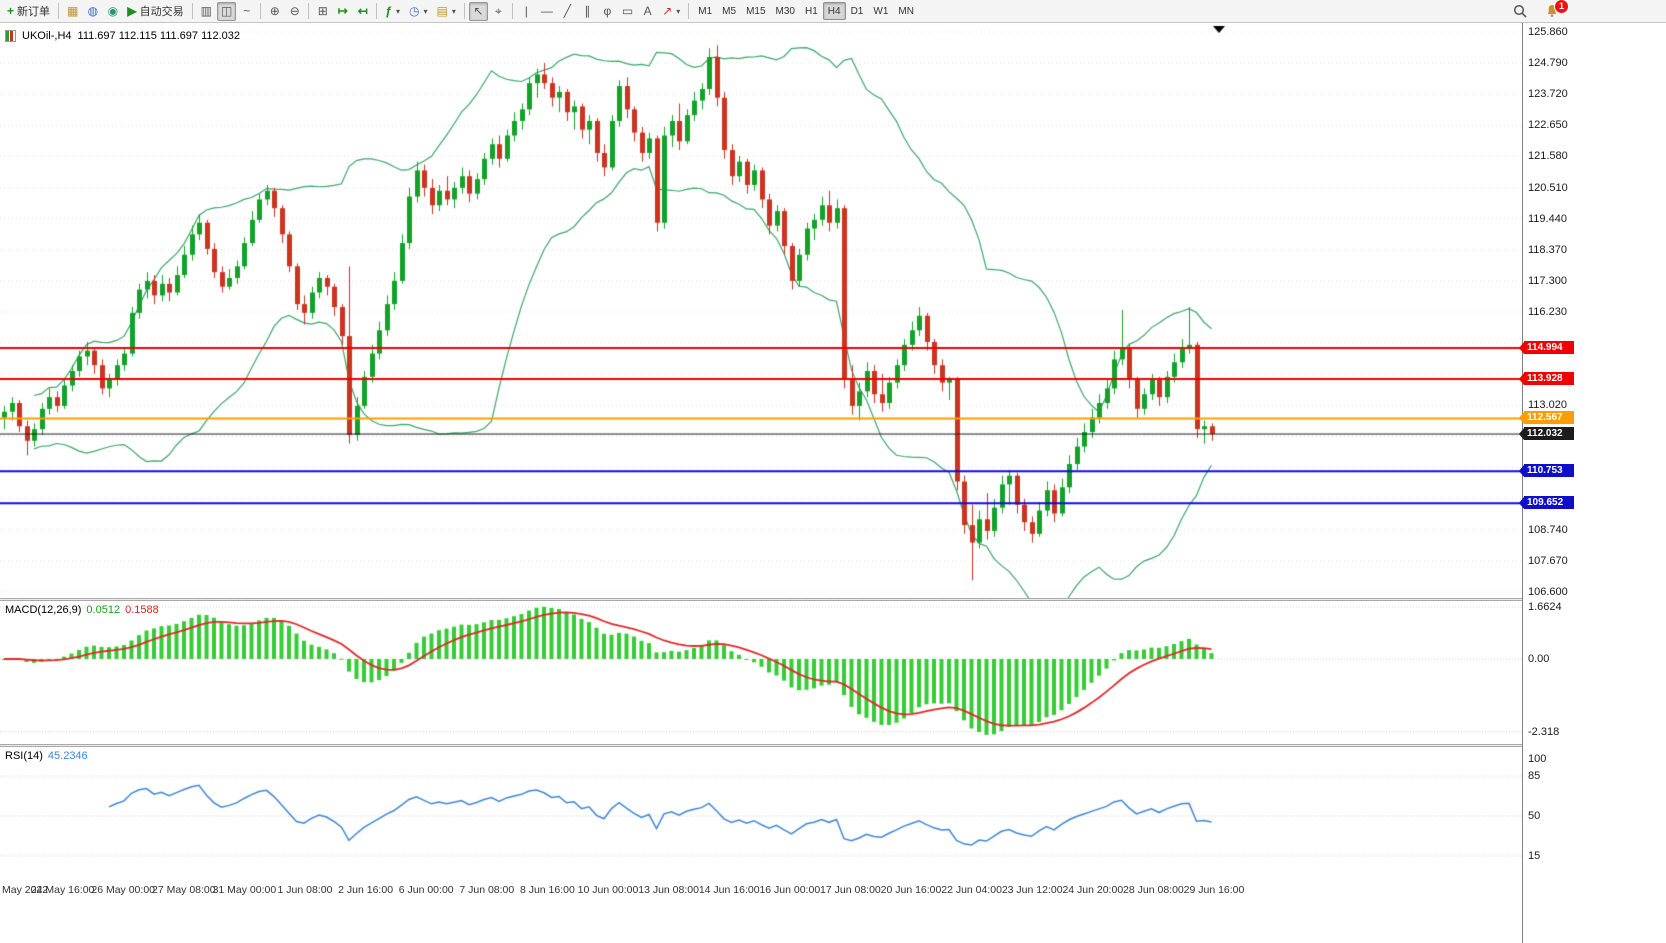 Image resolution: width=1666 pixels, height=943 pixels. What do you see at coordinates (442, 11) in the screenshot?
I see `template-icon: ▤` at bounding box center [442, 11].